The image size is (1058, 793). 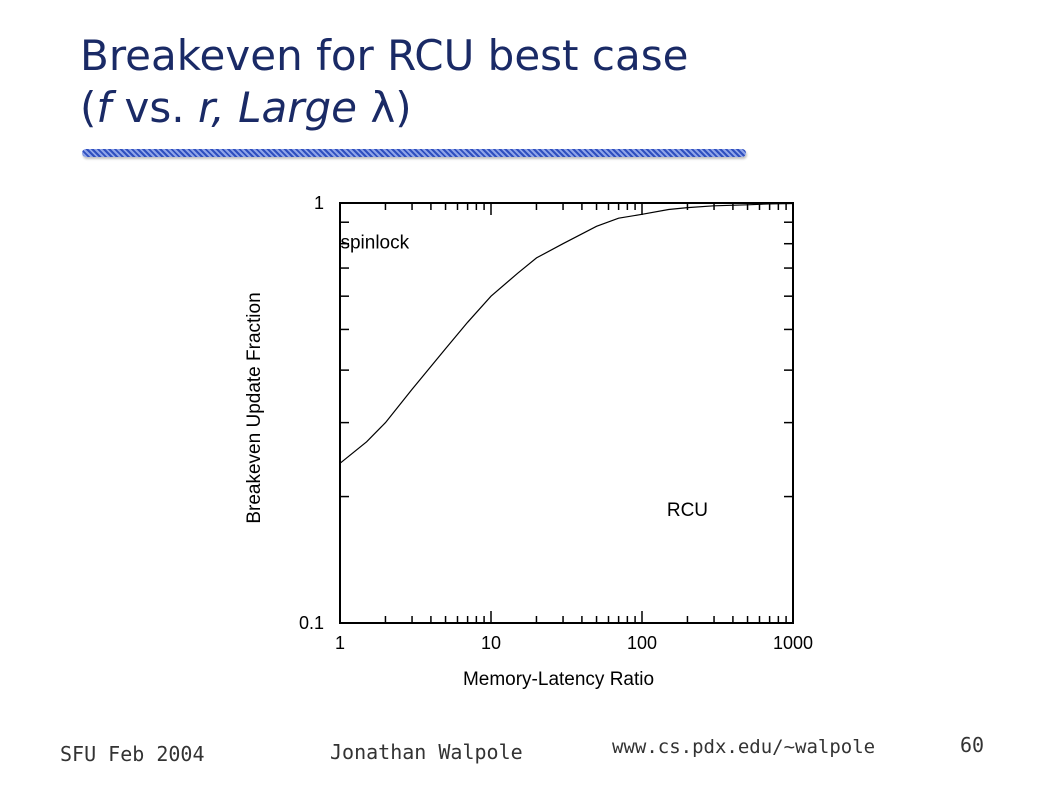 I want to click on x-tick-label: 1000, so click(x=793, y=643).